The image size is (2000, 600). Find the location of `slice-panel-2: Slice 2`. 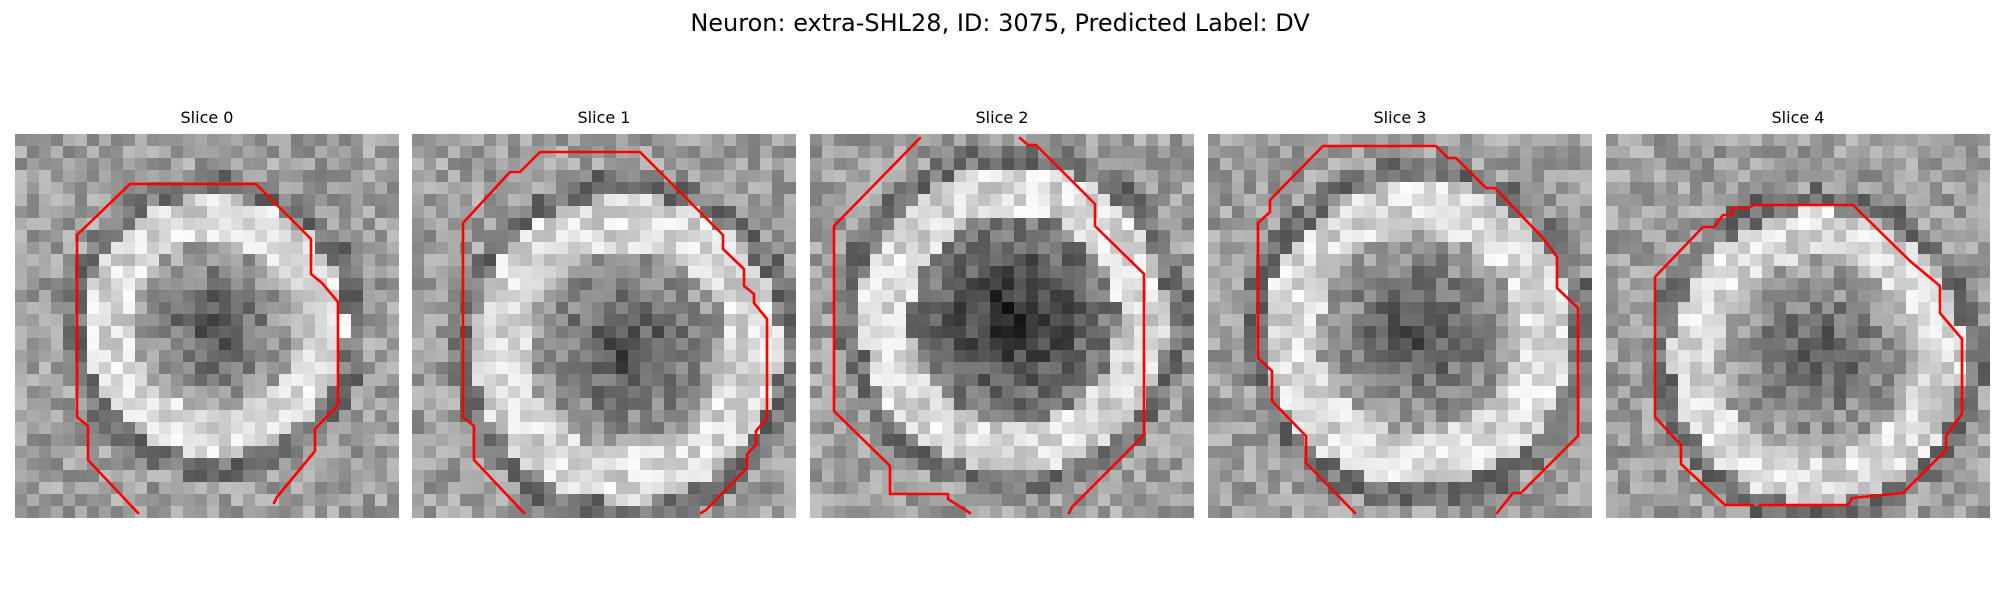

slice-panel-2: Slice 2 is located at coordinates (1002, 313).